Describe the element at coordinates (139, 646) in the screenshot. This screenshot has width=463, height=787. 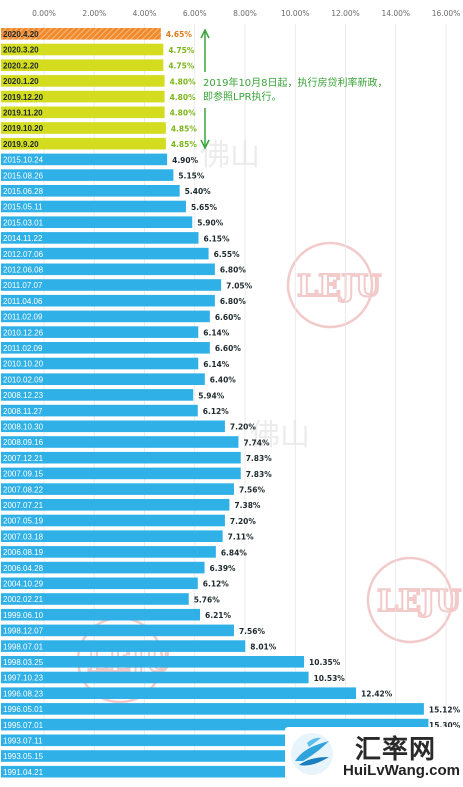
I see `bar-group: 1998.07.01 8.01%` at that location.